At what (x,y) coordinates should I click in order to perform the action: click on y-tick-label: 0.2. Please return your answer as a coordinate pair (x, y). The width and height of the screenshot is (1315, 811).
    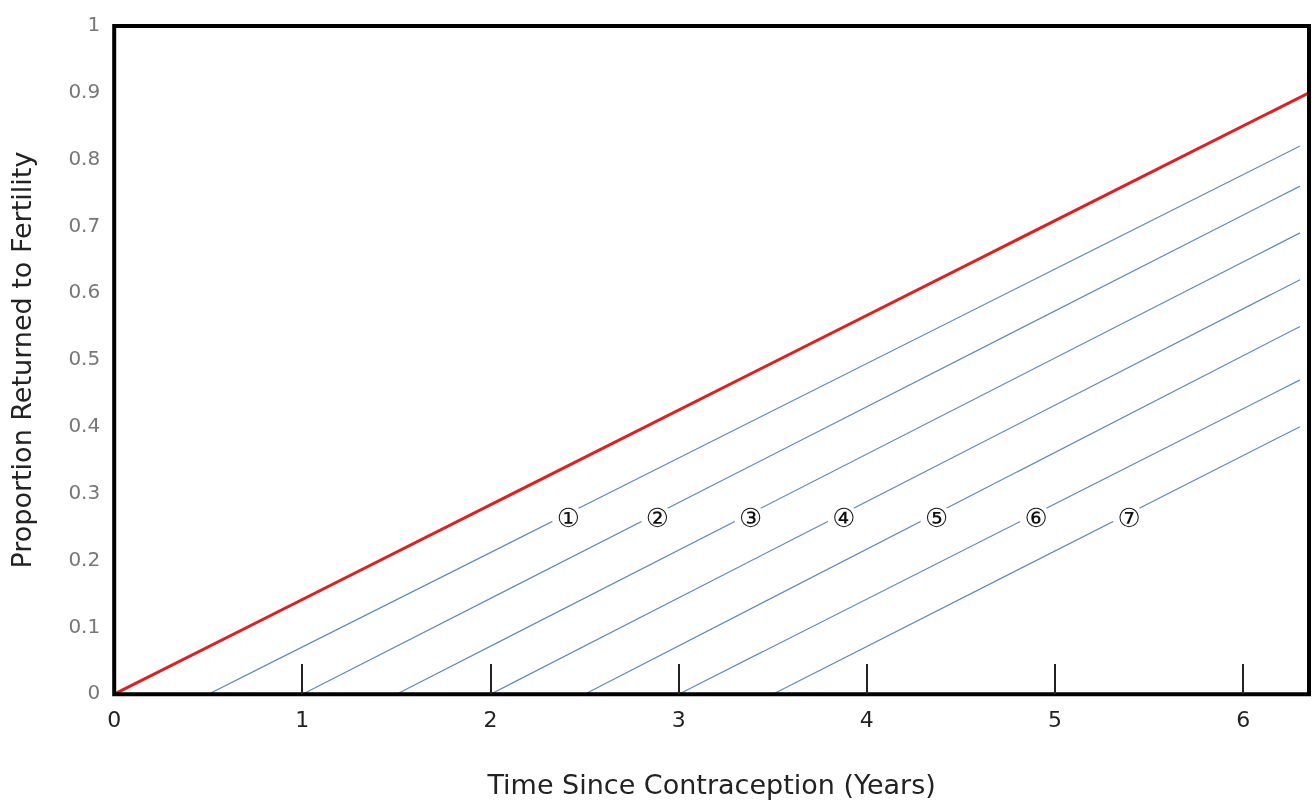
    Looking at the image, I should click on (84, 558).